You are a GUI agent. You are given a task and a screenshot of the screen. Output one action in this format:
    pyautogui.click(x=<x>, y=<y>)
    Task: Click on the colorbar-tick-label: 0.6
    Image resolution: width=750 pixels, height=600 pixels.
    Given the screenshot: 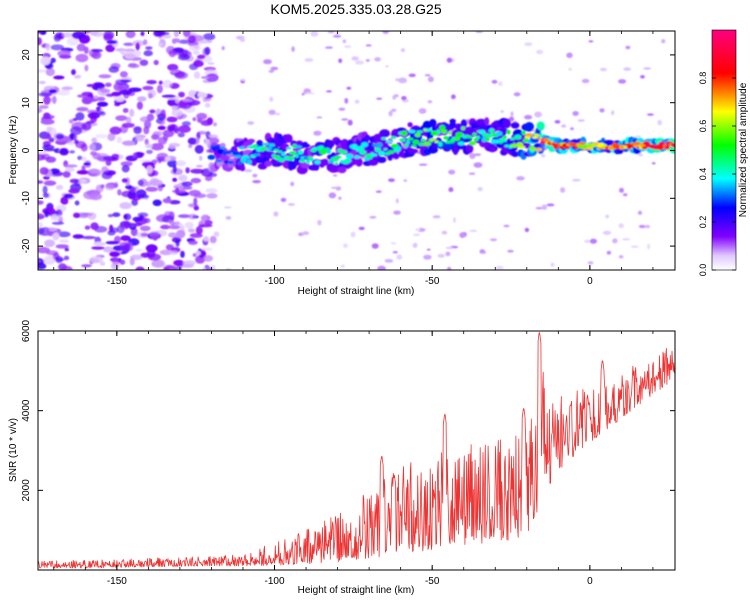 What is the action you would take?
    pyautogui.click(x=703, y=126)
    